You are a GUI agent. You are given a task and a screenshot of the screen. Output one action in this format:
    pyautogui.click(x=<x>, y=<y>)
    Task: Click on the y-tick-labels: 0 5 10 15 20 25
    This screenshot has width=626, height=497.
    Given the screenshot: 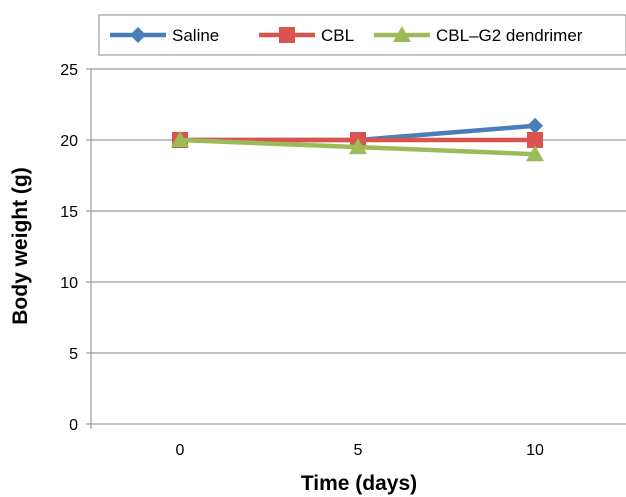 What is the action you would take?
    pyautogui.click(x=69, y=248)
    